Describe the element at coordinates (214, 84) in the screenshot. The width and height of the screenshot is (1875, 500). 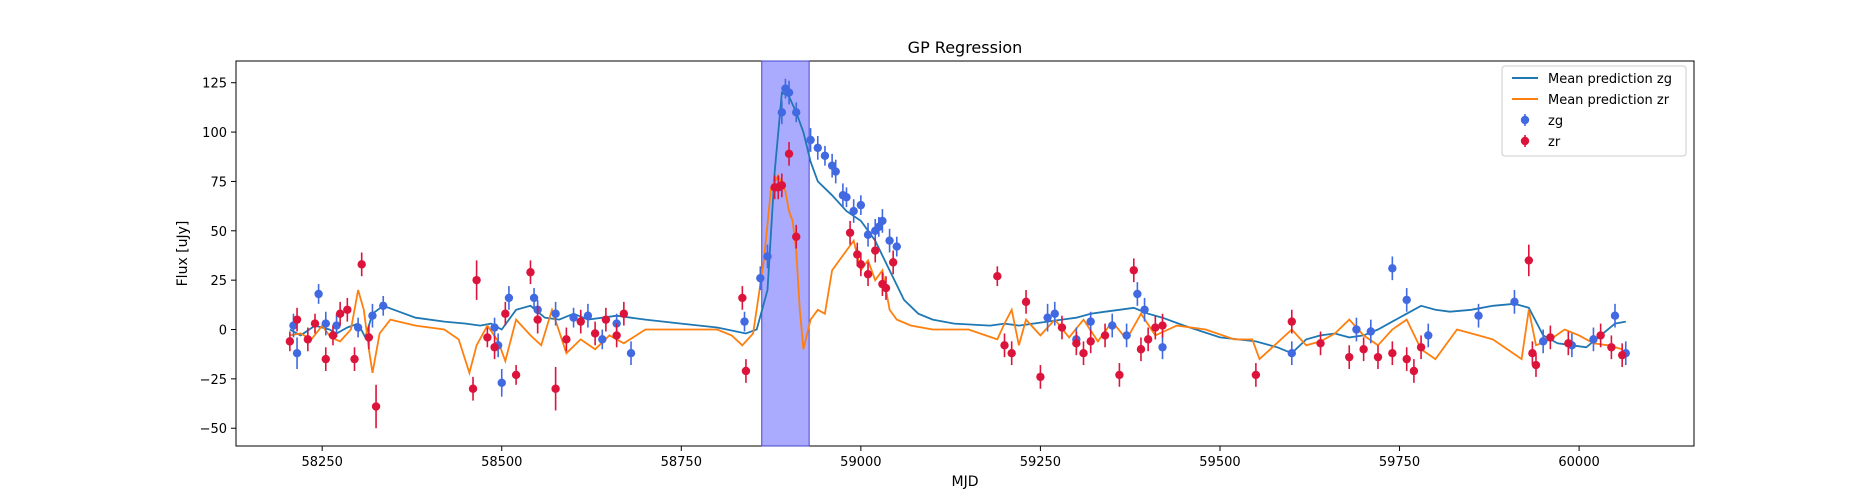
I see `y-tick-label: 125` at that location.